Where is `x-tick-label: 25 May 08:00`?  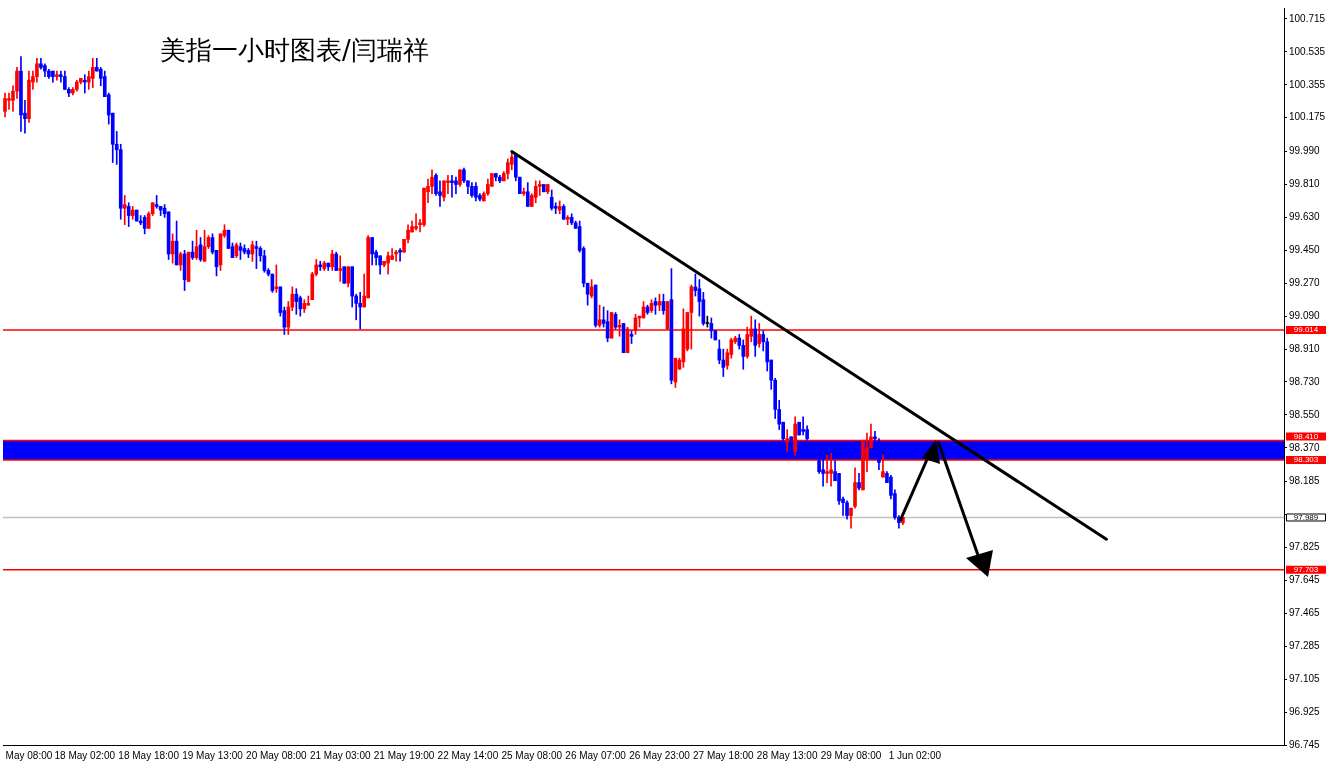
x-tick-label: 25 May 08:00 is located at coordinates (532, 755).